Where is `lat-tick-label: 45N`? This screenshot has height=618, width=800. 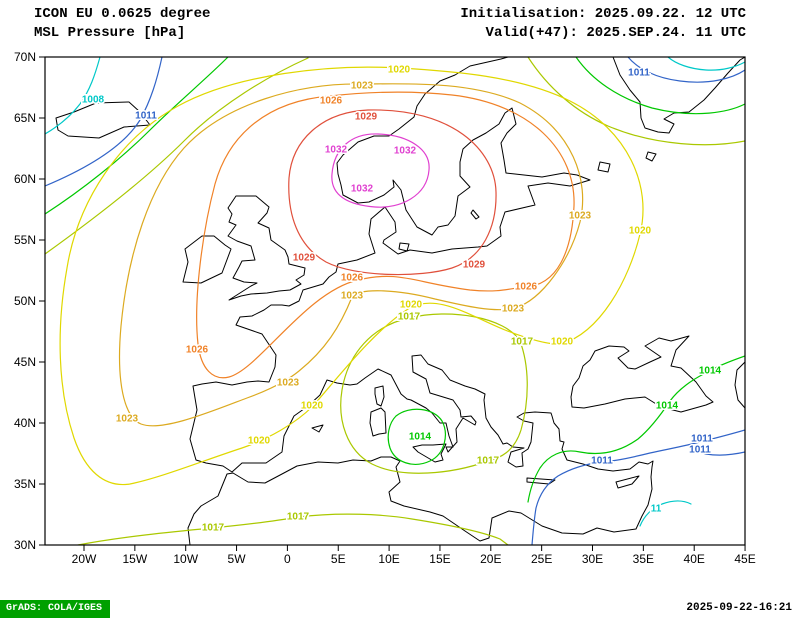
lat-tick-label: 45N is located at coordinates (25, 362).